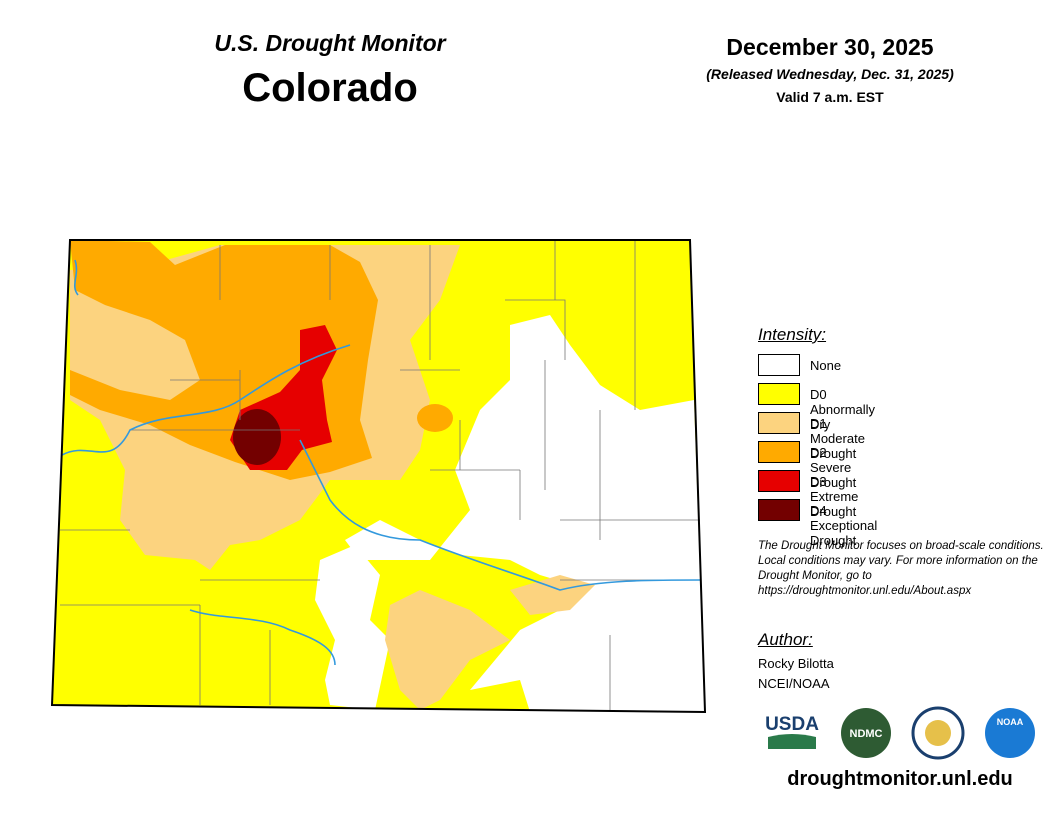 The image size is (1056, 816). What do you see at coordinates (830, 74) in the screenshot?
I see `release-date: (Released Wednesday, Dec. 31, 2025)` at bounding box center [830, 74].